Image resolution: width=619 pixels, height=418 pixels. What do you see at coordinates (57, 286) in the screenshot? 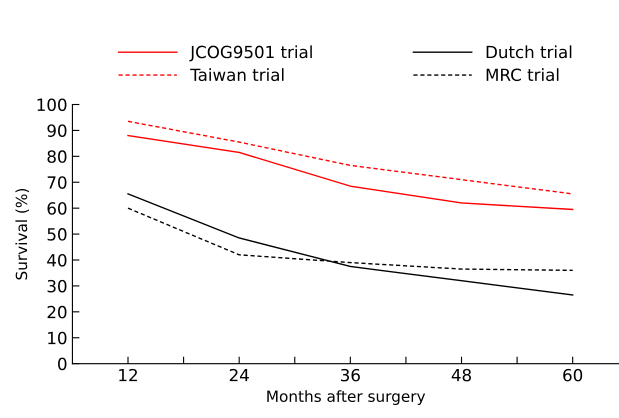
I see `y-tick-label: 30` at bounding box center [57, 286].